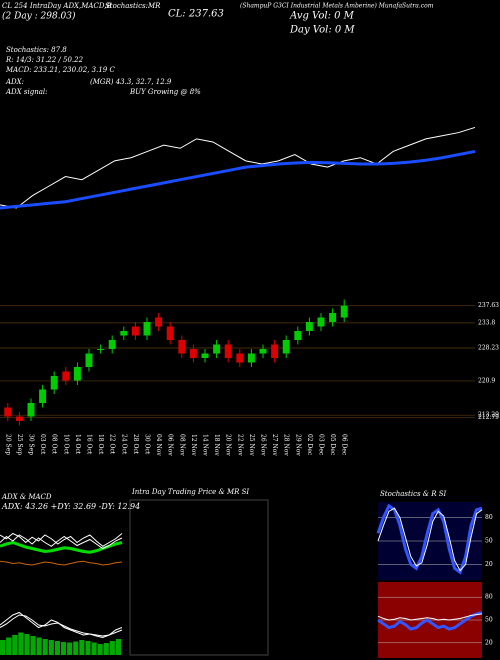 Image resolution: width=500 pixels, height=660 pixels. I want to click on intraday-box, so click(199, 577).